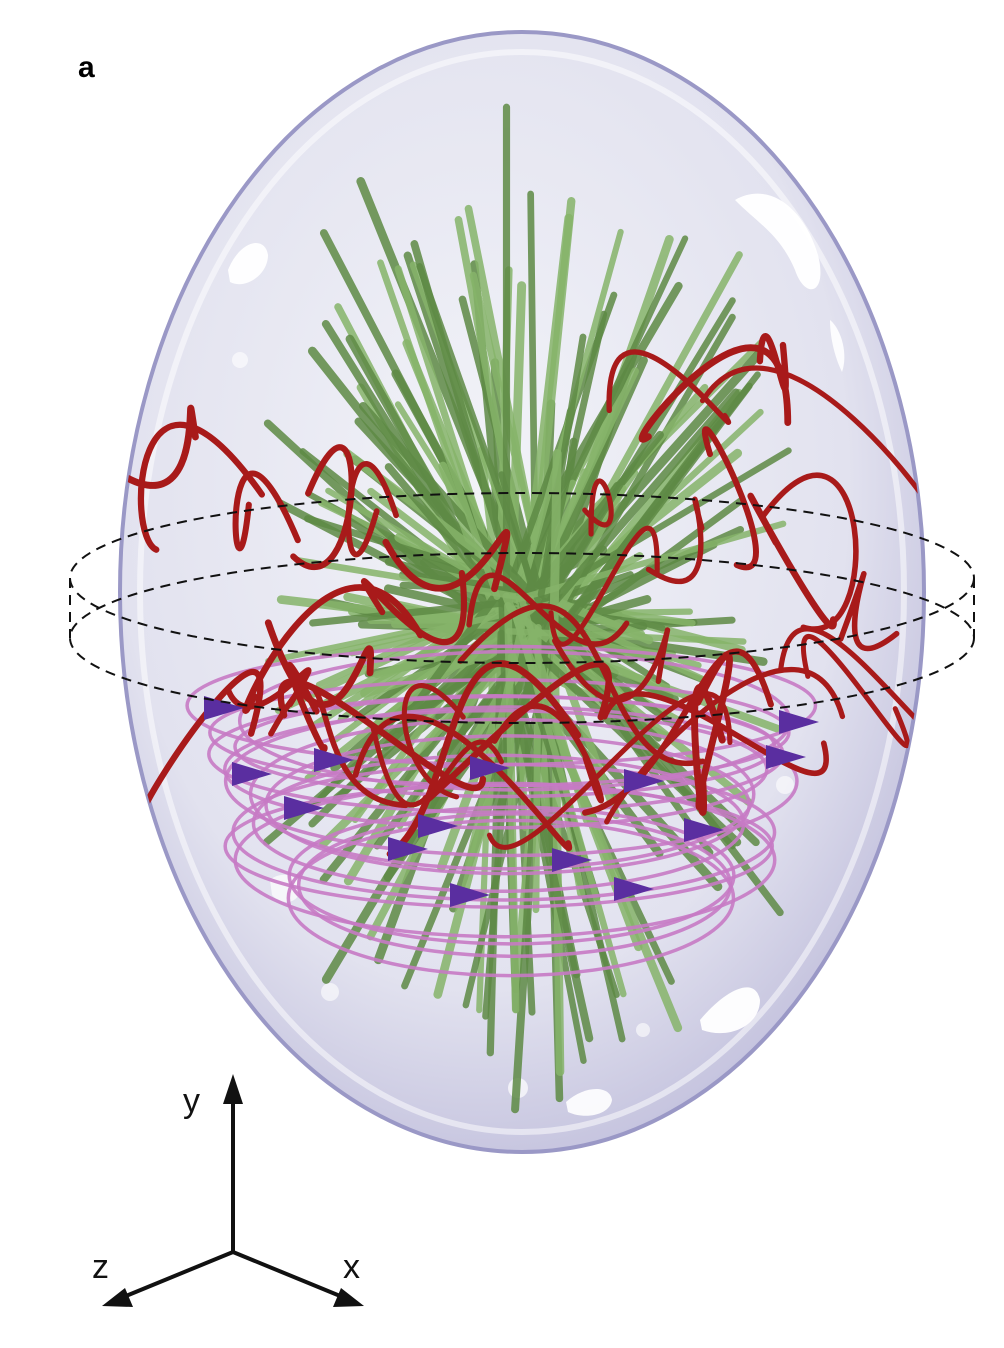 Image resolution: width=1004 pixels, height=1348 pixels. I want to click on panel-label: a, so click(86, 67).